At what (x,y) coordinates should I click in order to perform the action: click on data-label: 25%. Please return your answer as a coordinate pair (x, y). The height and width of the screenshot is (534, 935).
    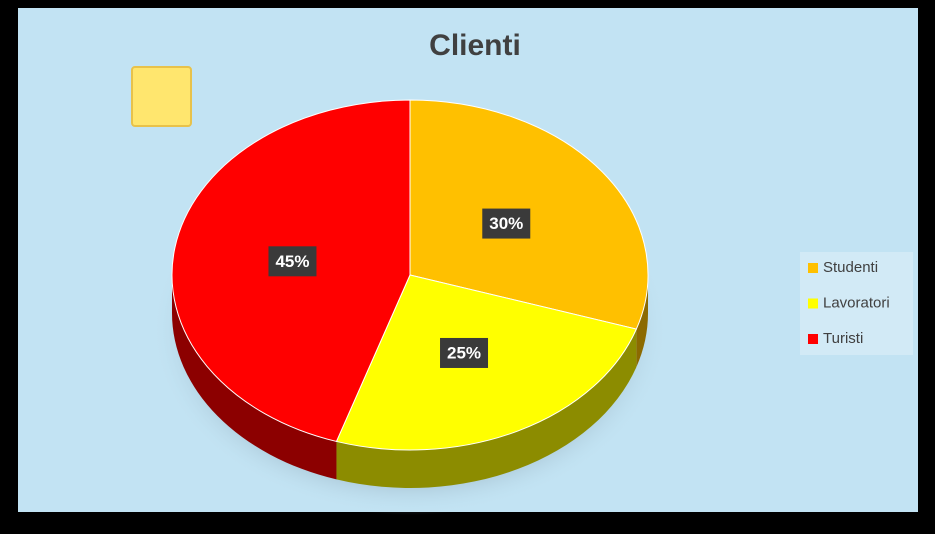
    Looking at the image, I should click on (464, 352).